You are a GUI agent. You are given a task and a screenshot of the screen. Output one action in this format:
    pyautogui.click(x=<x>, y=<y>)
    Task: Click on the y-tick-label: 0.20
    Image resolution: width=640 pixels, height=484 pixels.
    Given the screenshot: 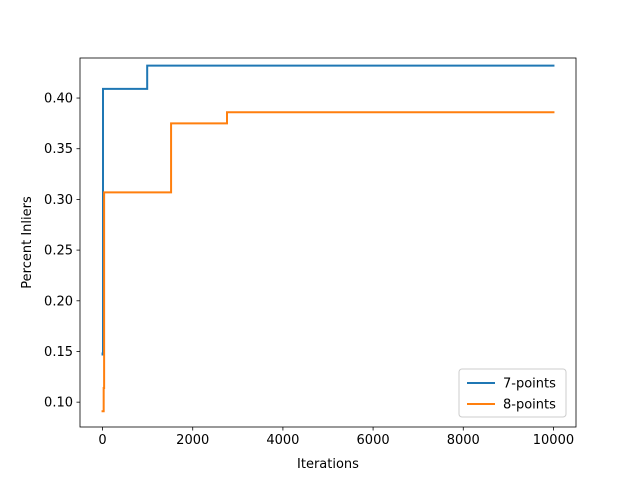 What is the action you would take?
    pyautogui.click(x=58, y=301)
    